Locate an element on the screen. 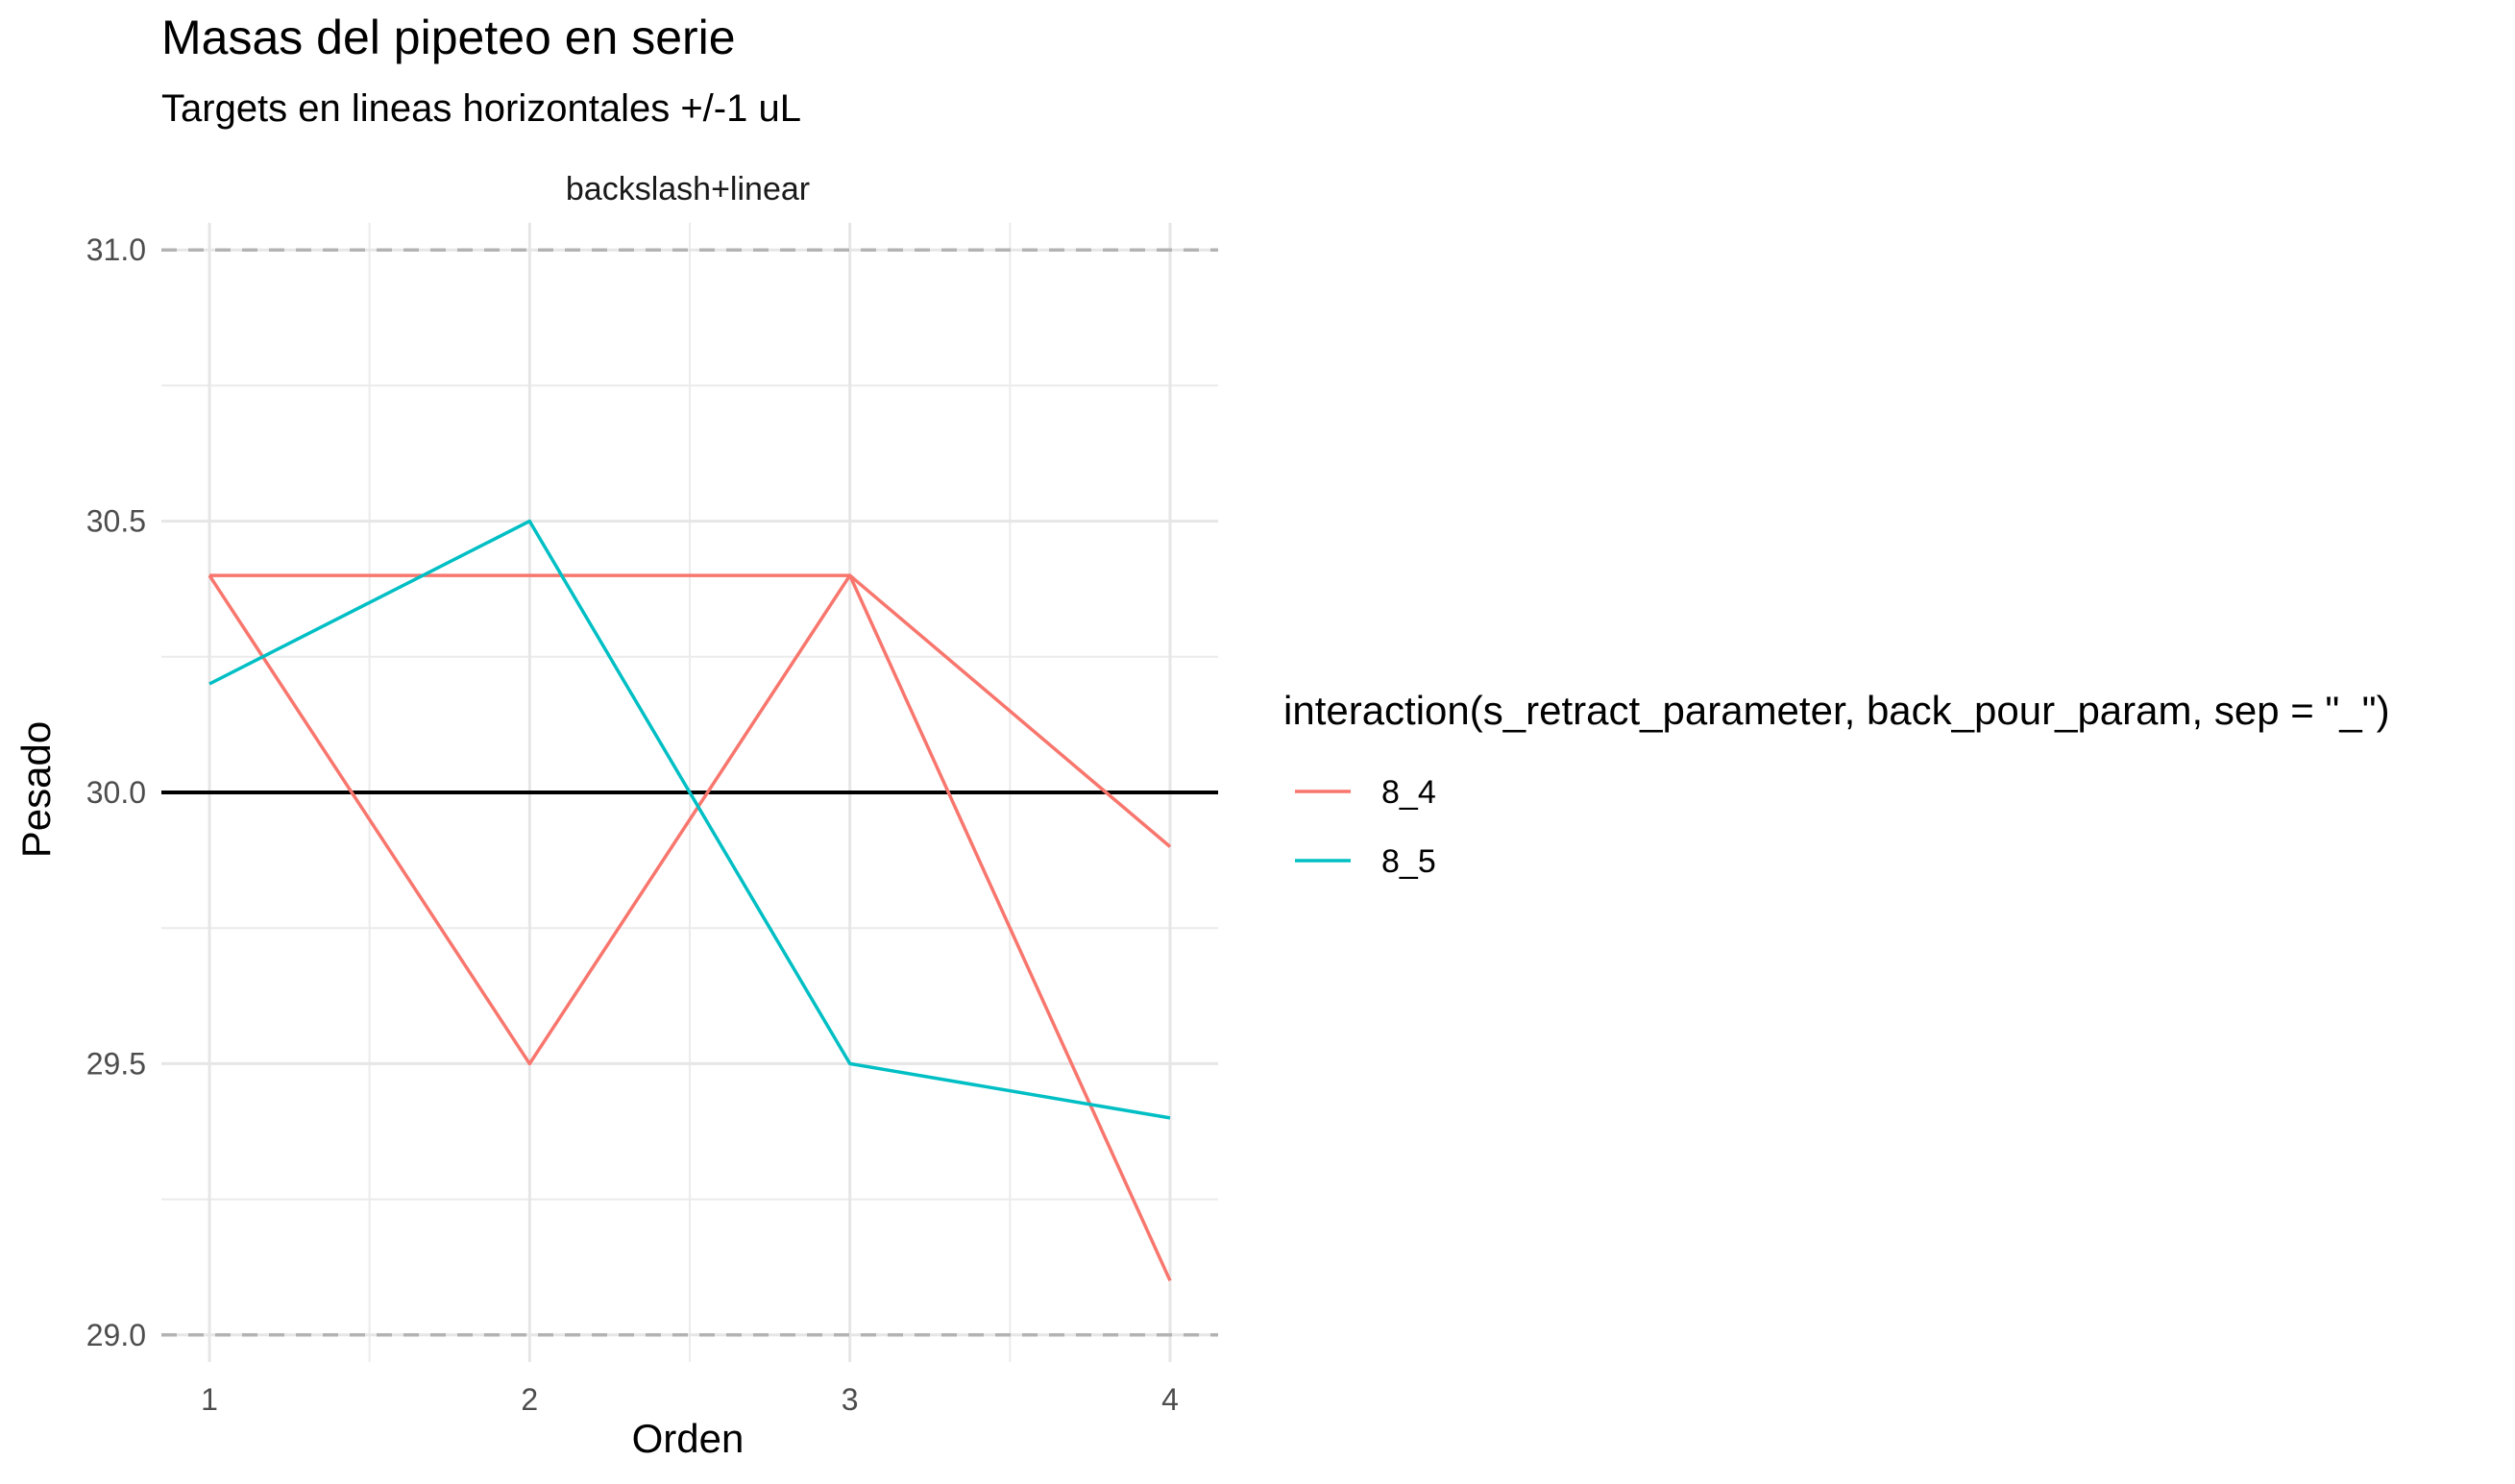 The width and height of the screenshot is (2515, 1484). chart-subtitle: Targets en lineas horizontales +/-1 uL is located at coordinates (481, 108).